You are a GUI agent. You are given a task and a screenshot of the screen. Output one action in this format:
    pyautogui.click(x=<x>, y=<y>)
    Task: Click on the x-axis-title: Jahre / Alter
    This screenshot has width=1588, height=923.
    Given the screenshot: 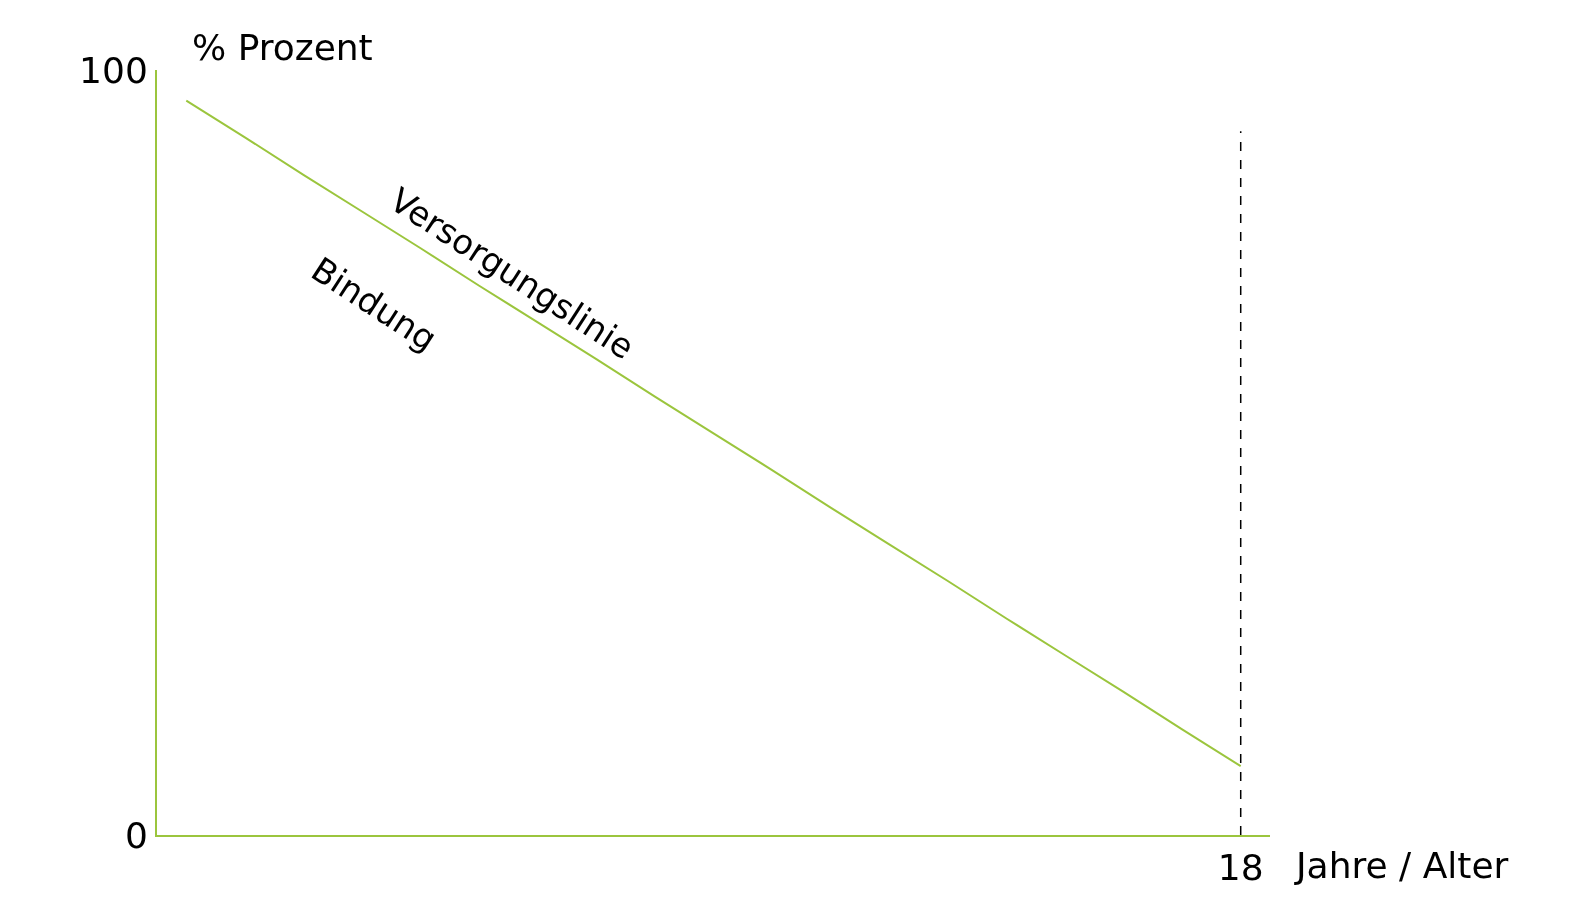 What is the action you would take?
    pyautogui.click(x=1401, y=865)
    